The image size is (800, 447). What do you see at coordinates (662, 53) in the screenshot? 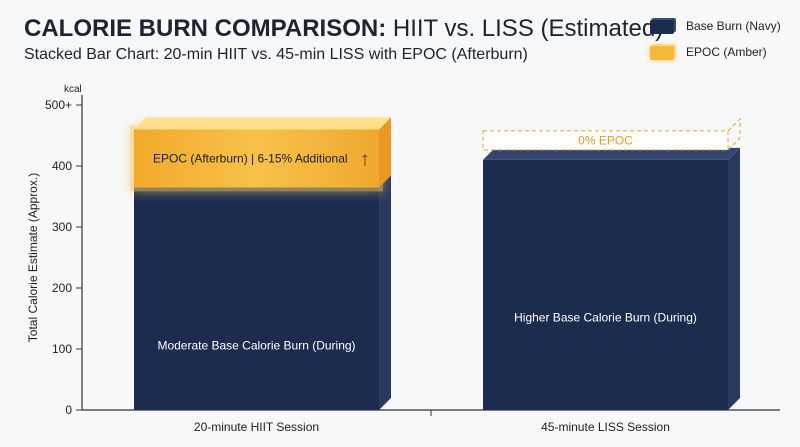
I see `legend-swatch-epoc` at bounding box center [662, 53].